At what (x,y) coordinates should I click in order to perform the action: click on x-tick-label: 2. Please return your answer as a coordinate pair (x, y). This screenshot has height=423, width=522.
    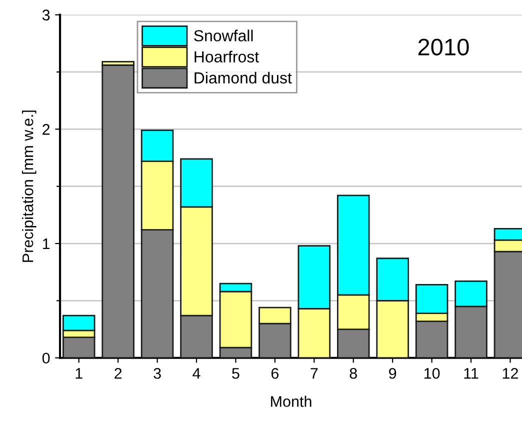
    Looking at the image, I should click on (118, 373).